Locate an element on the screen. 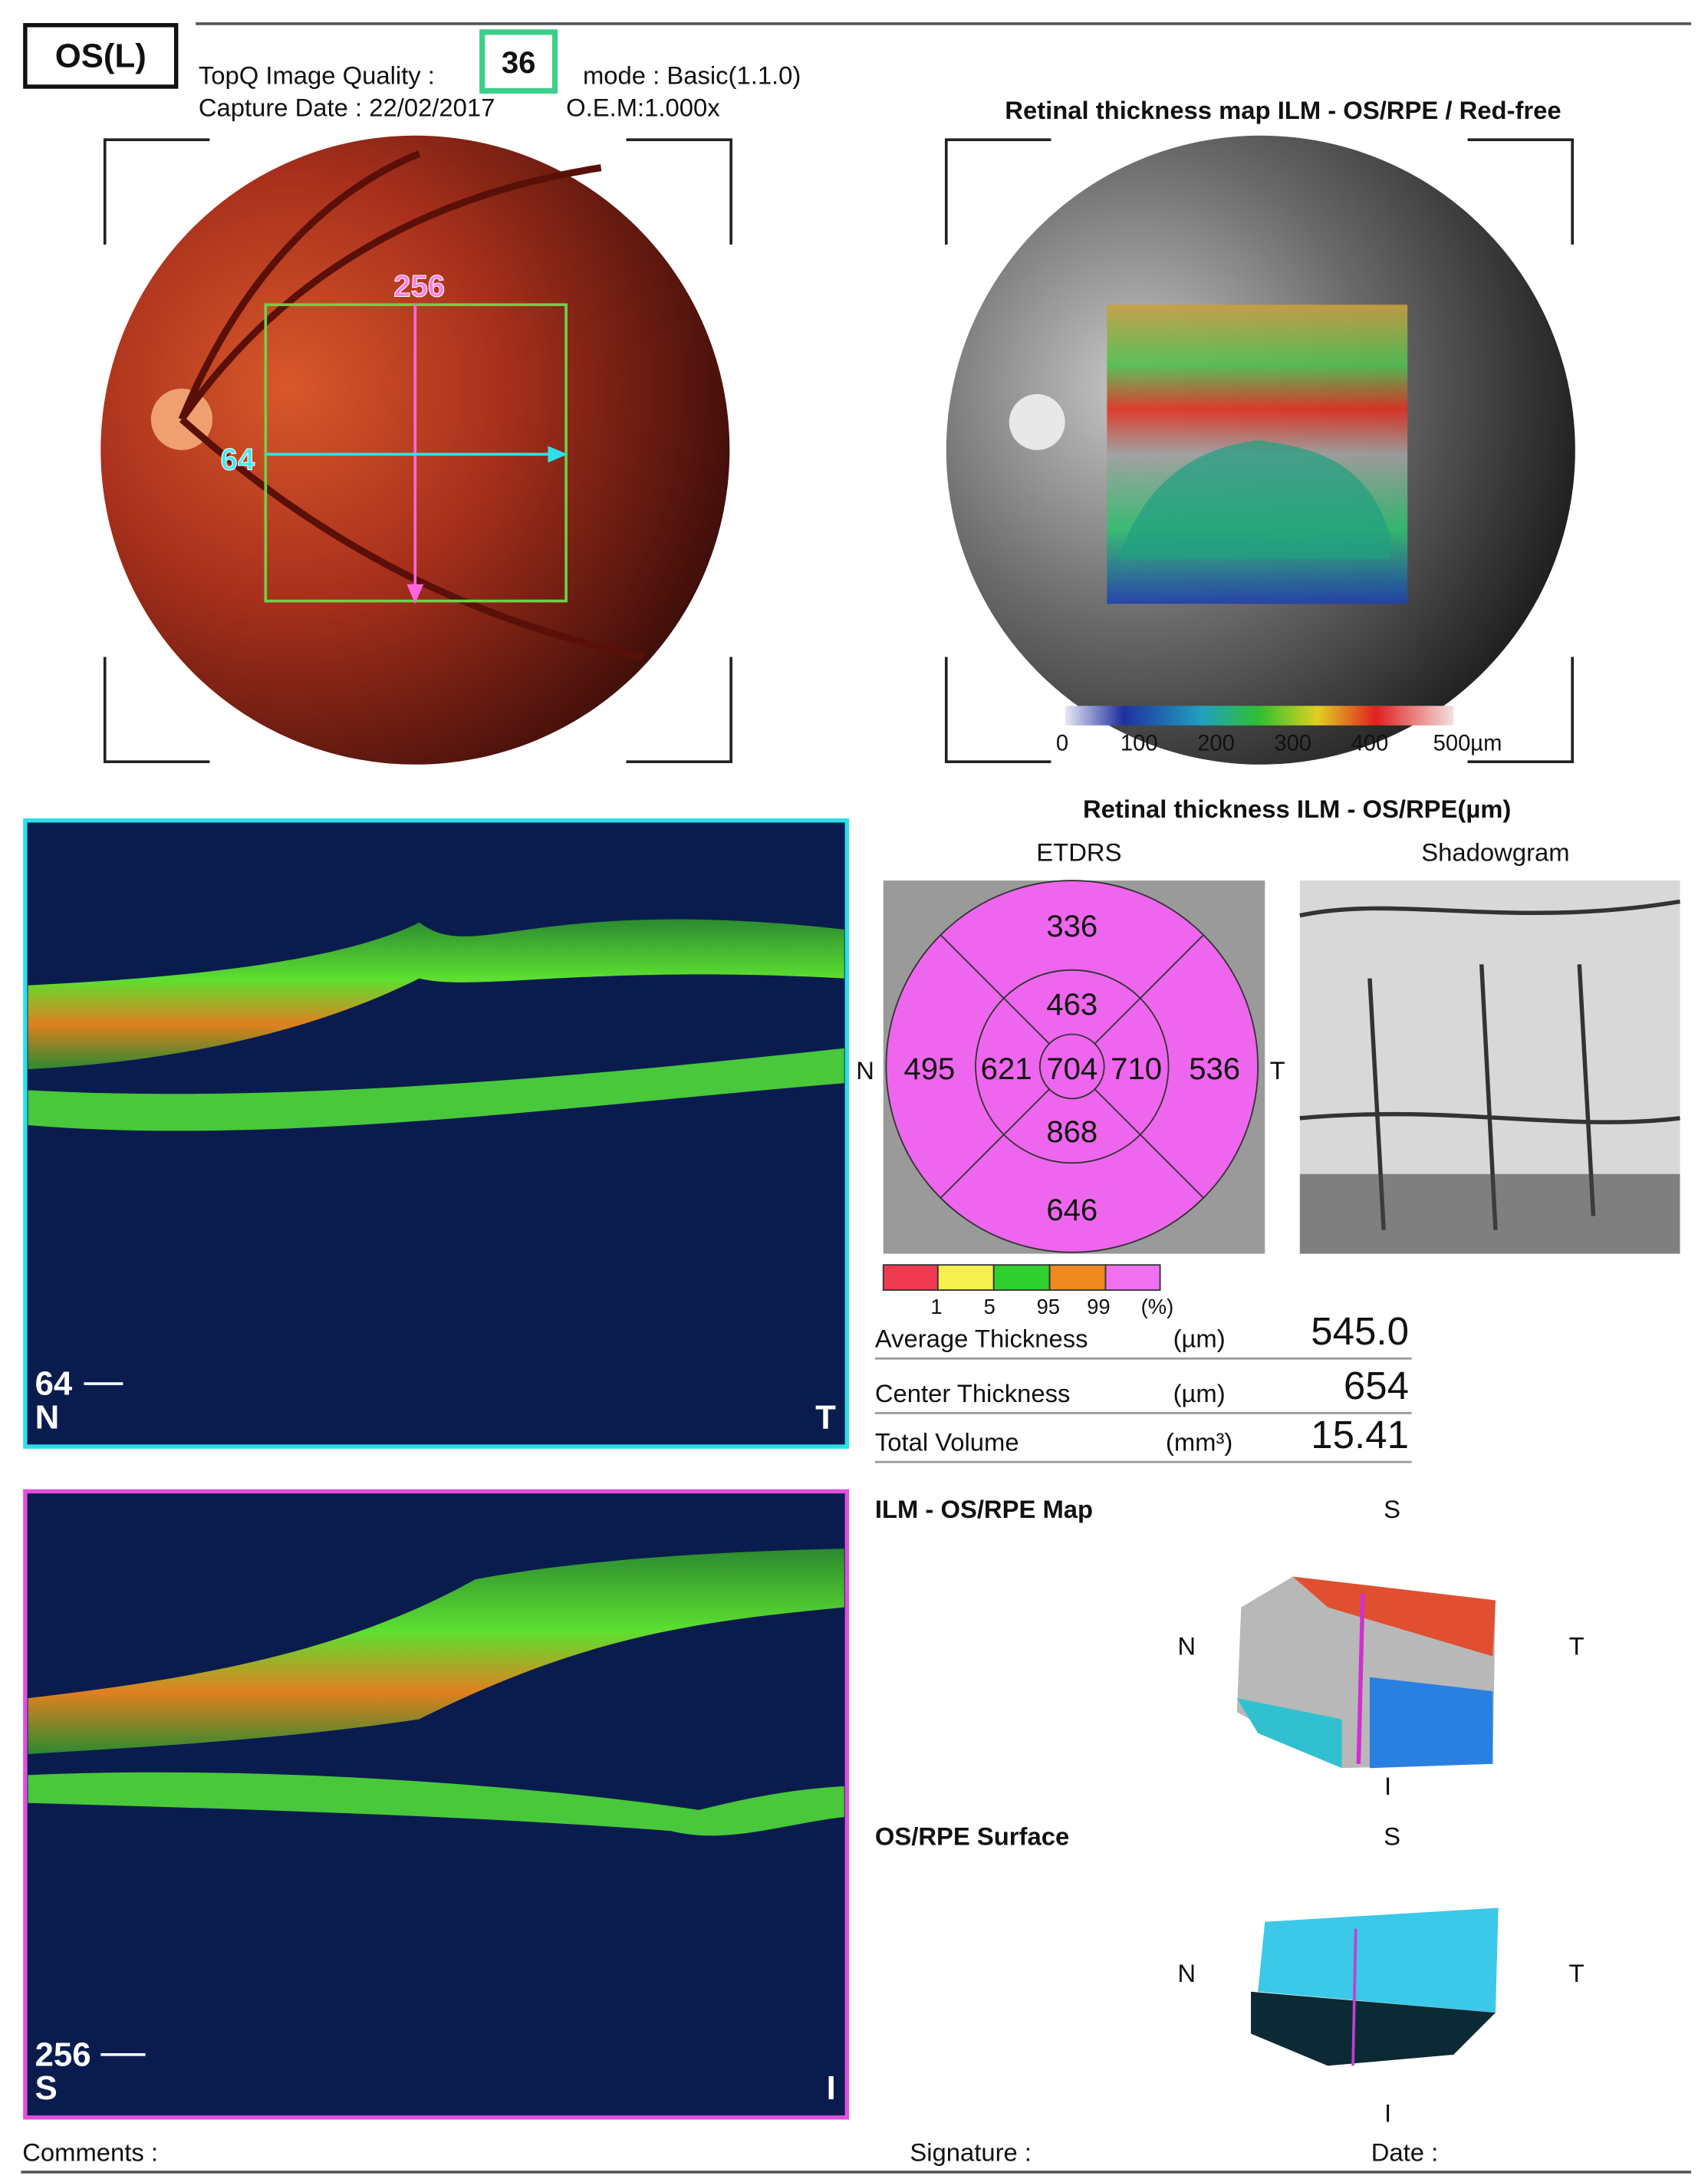  etdrs-title: Retinal thickness ILM - OS/RPE(µm) is located at coordinates (1297, 809).